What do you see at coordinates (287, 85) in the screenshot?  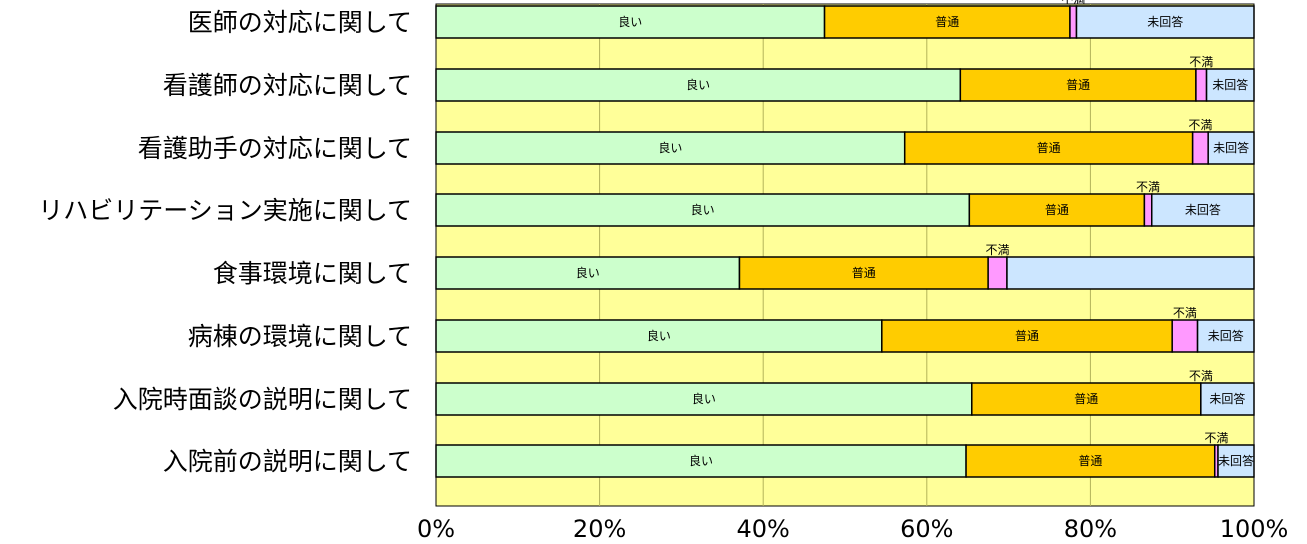 I see `category-label: 看護師の対応に関して` at bounding box center [287, 85].